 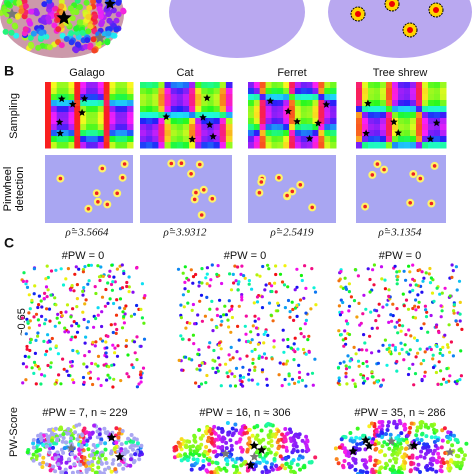 I want to click on scatter, so click(x=83, y=326).